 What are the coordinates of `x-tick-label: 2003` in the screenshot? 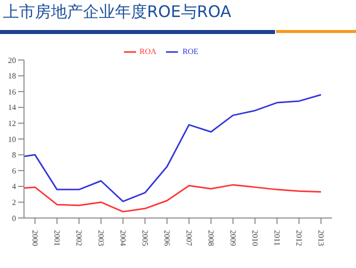 It's located at (101, 238).